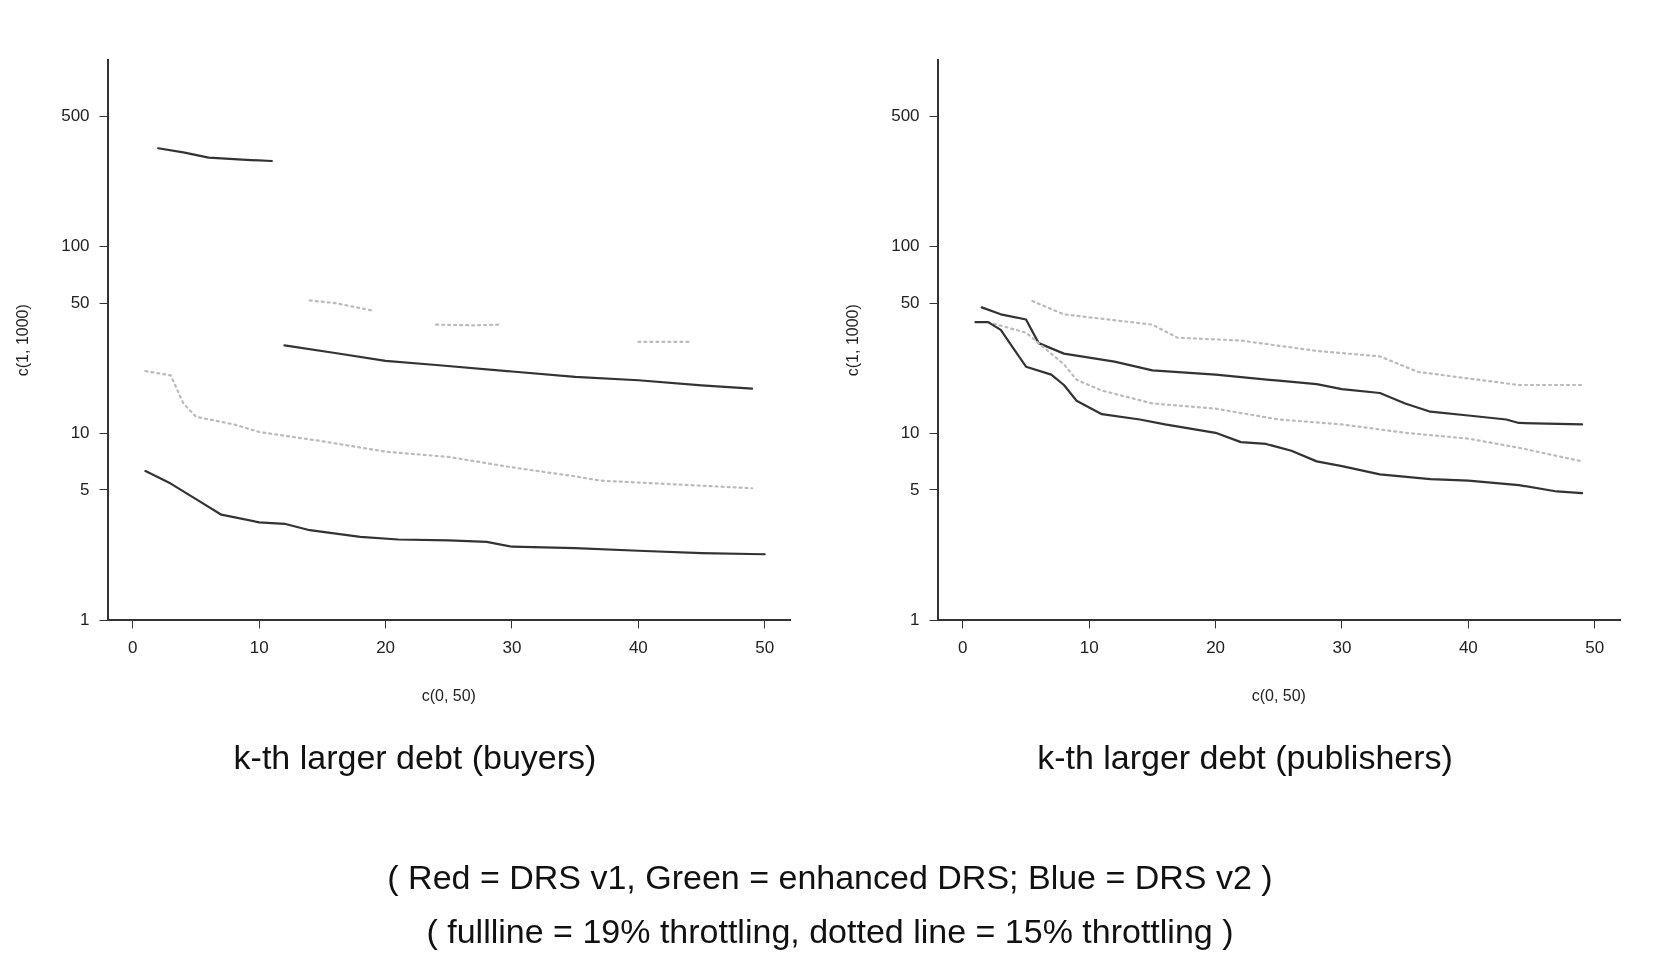 The image size is (1660, 957). Describe the element at coordinates (830, 877) in the screenshot. I see `text: ( Red = DRS v1, Green = enhanced DRS; Blue = DRS v2 )` at that location.